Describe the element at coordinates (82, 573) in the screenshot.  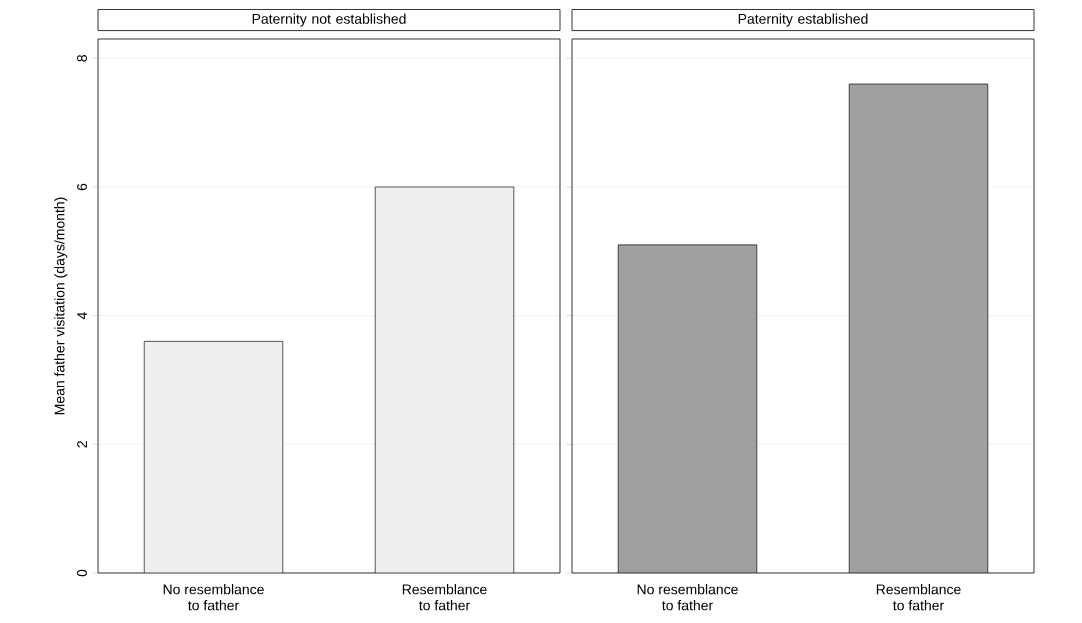
I see `y-tick-label: 0` at that location.